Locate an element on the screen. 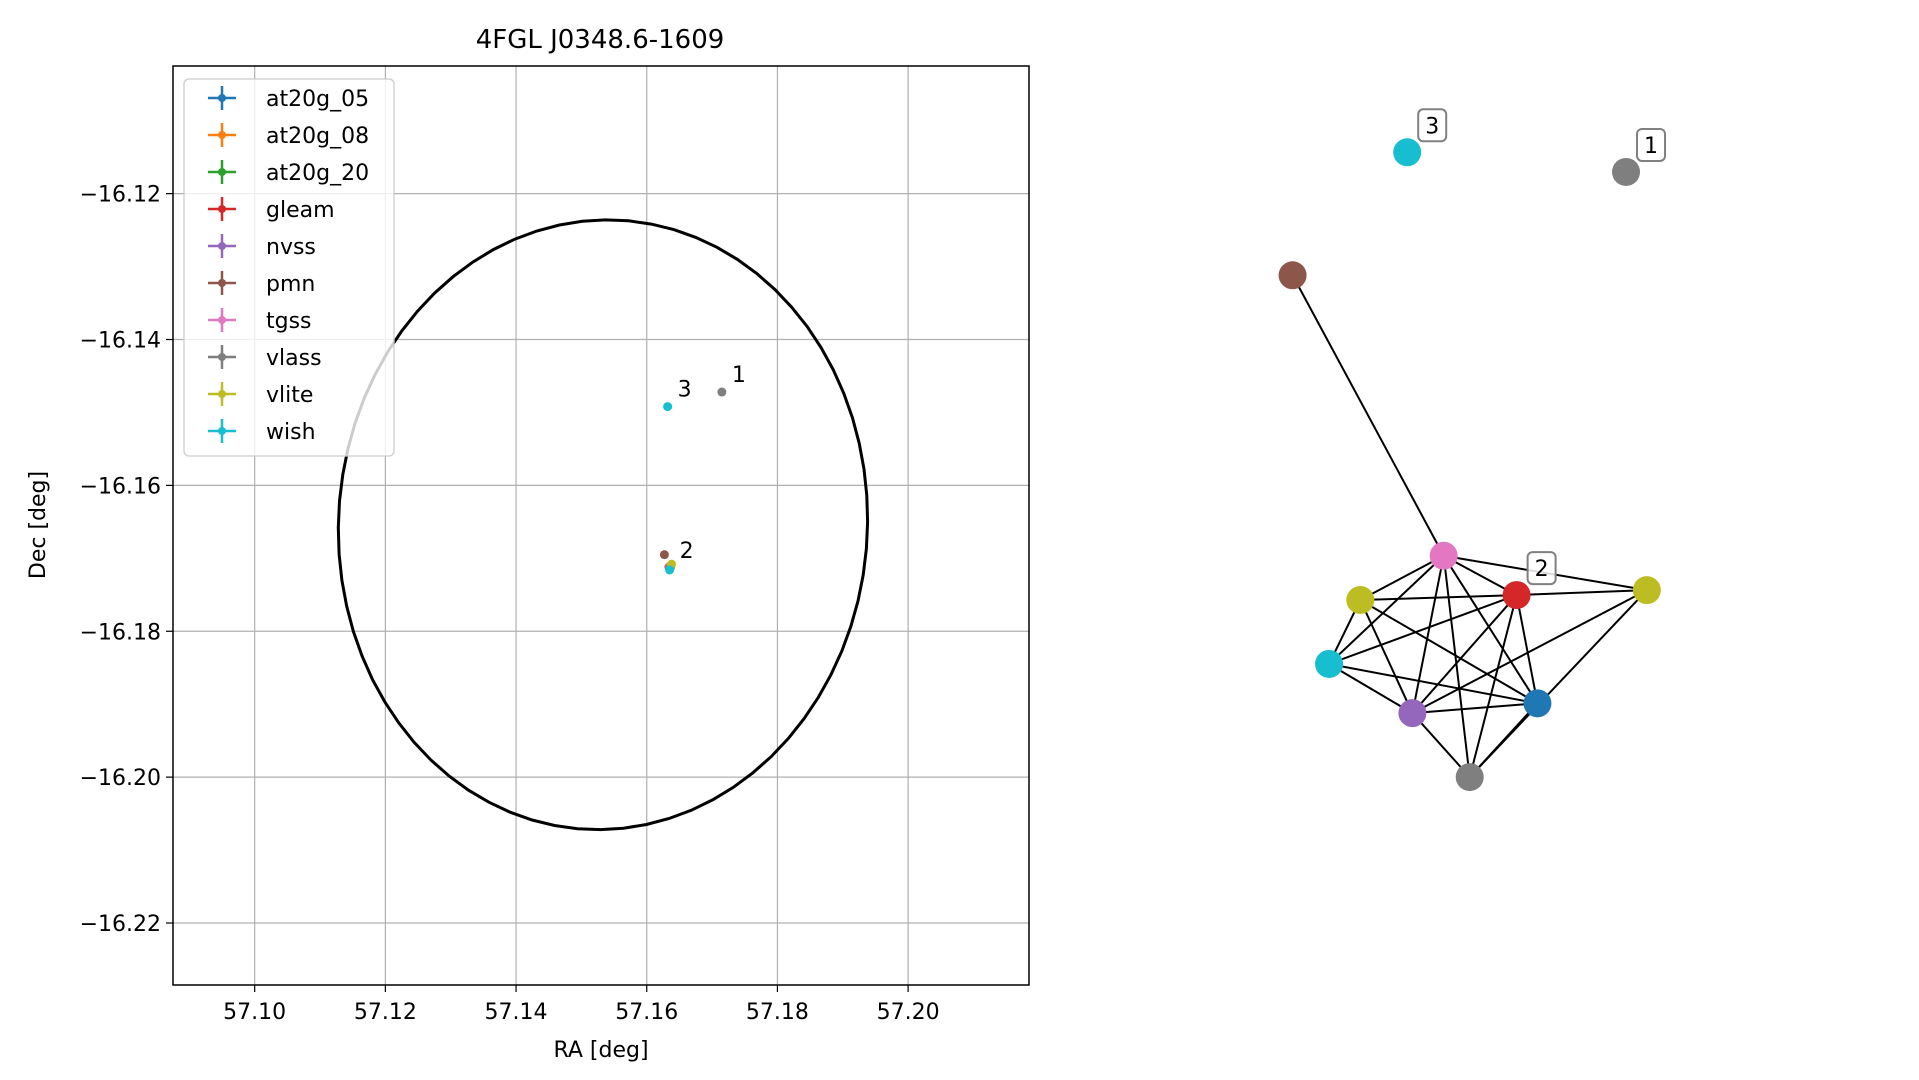 The width and height of the screenshot is (1919, 1080). graph-nodes is located at coordinates (1469, 465).